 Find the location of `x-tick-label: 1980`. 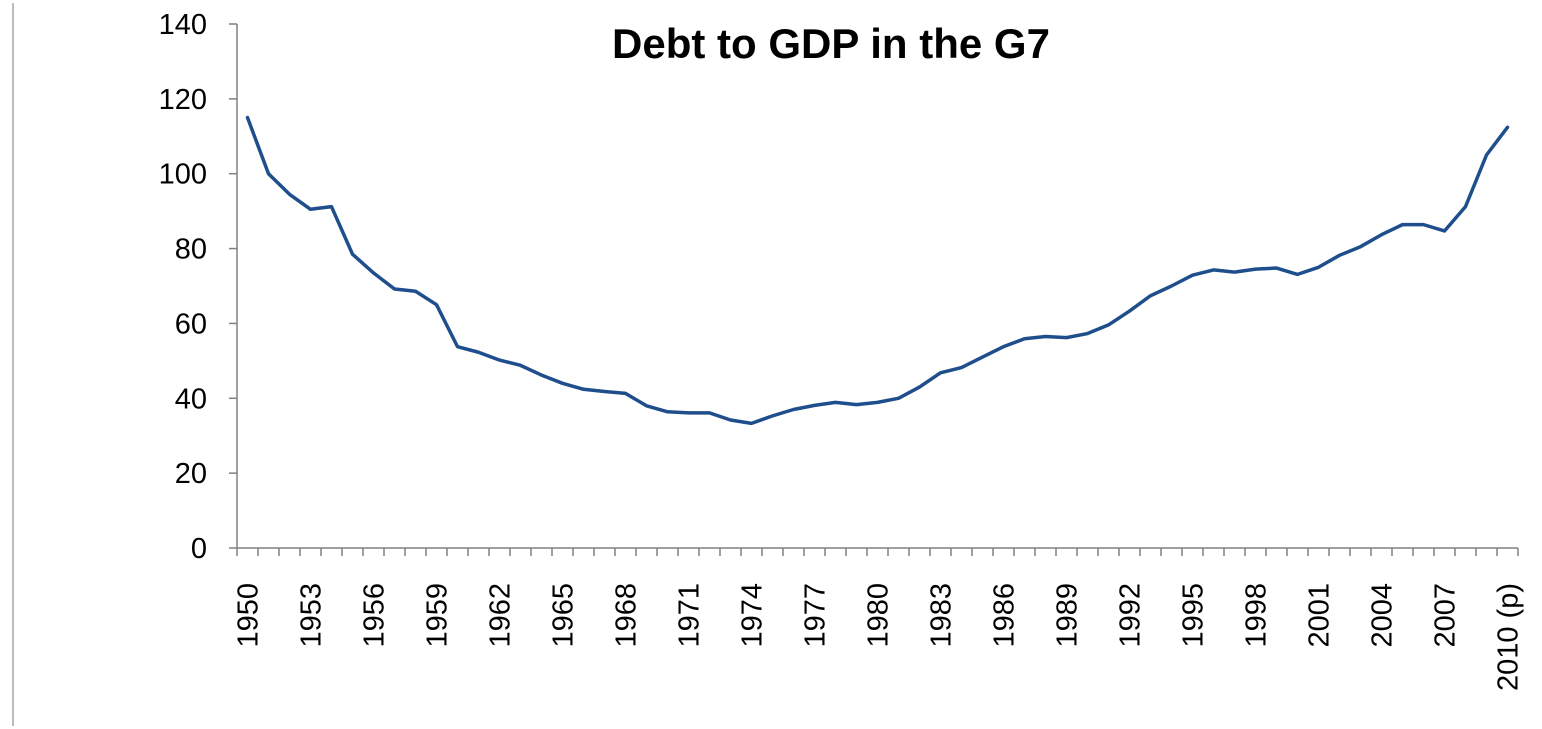

x-tick-label: 1980 is located at coordinates (879, 615).